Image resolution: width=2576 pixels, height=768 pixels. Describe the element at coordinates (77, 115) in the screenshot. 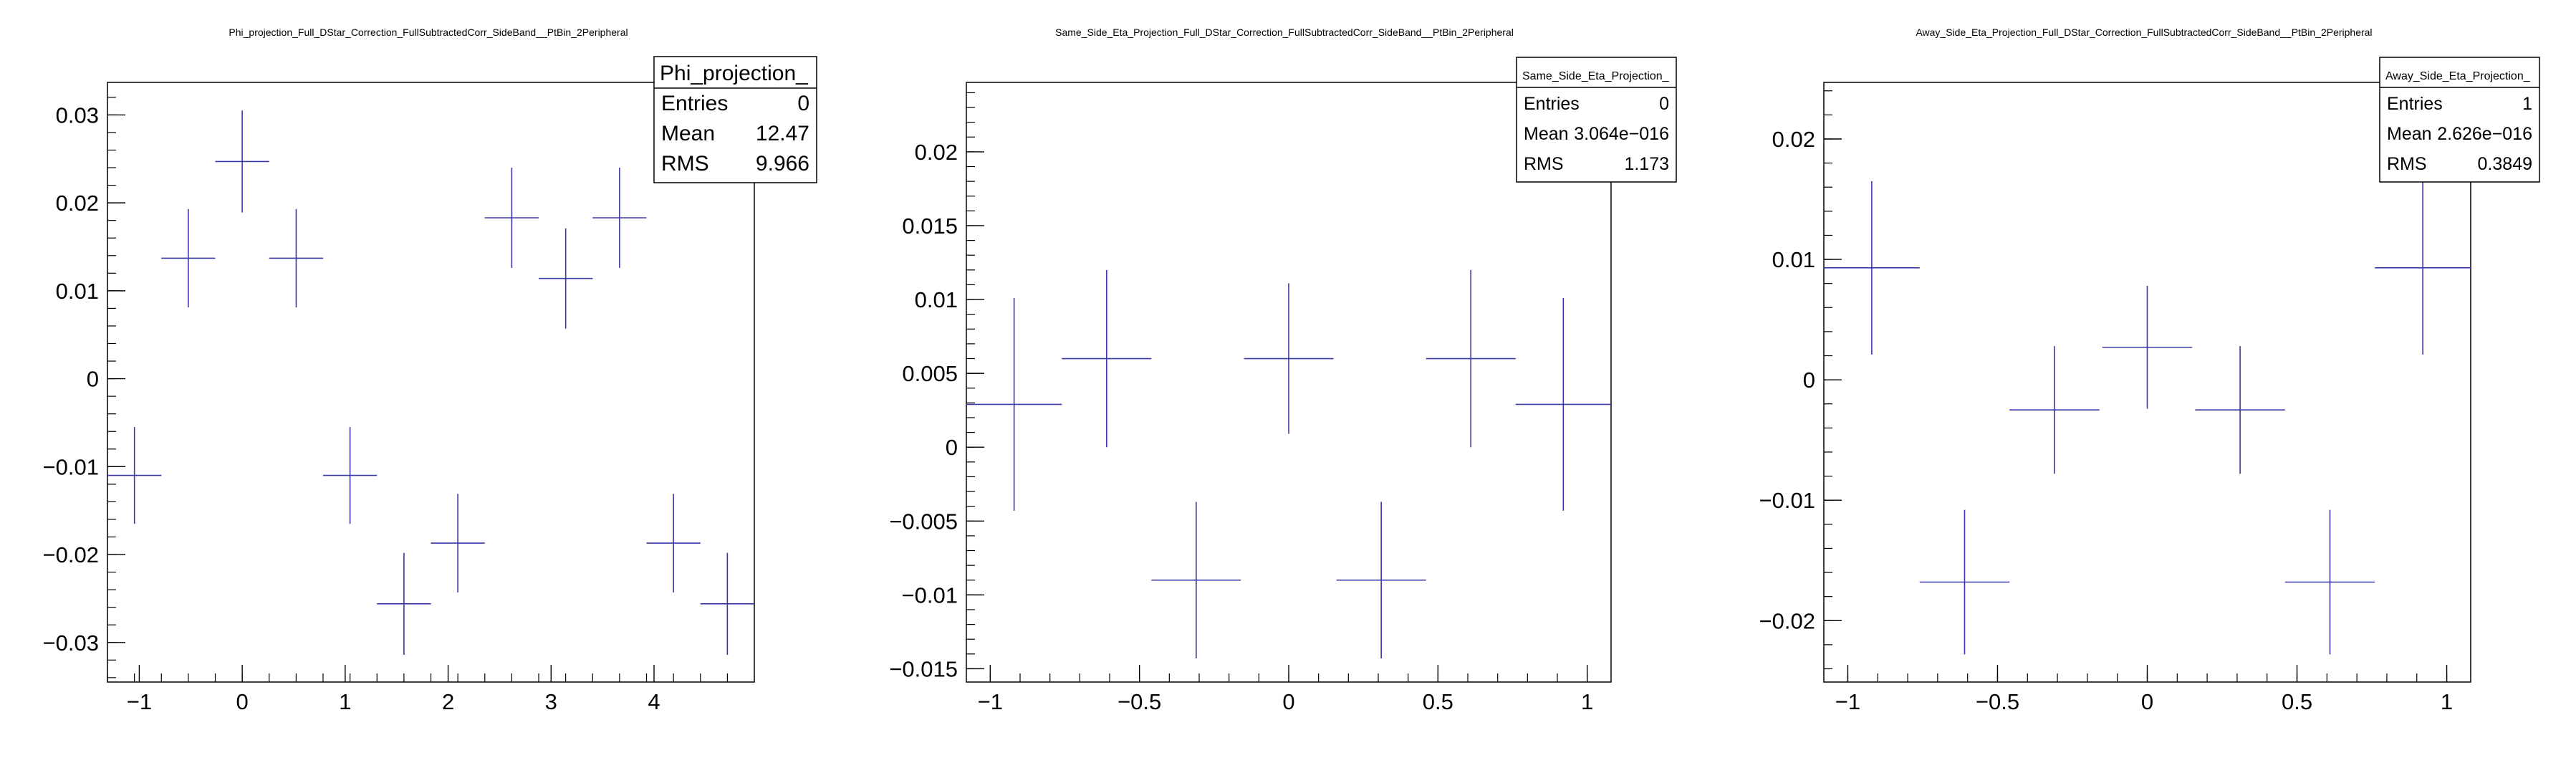

I see `y-tick-label: 0.03` at that location.